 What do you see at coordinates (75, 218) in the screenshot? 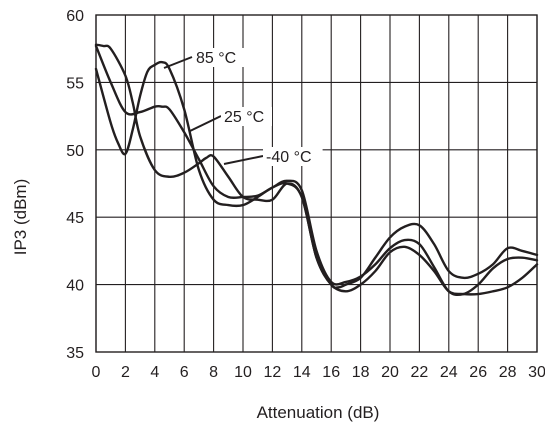
I see `y-tick-label: 45` at bounding box center [75, 218].